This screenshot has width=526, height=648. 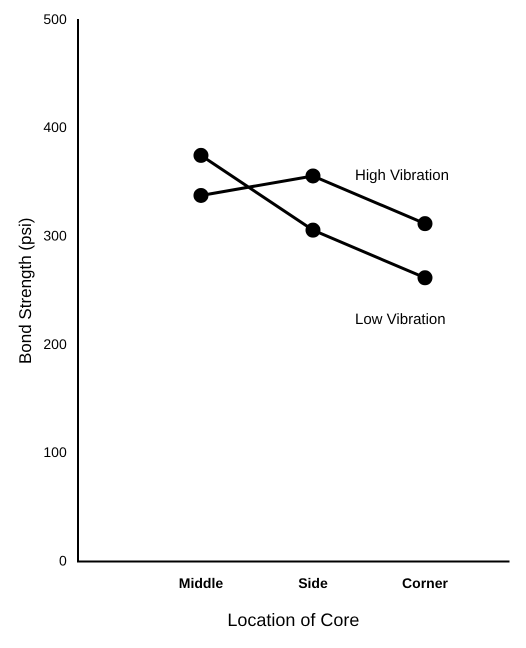 I want to click on text: Low Vibration, so click(x=400, y=319).